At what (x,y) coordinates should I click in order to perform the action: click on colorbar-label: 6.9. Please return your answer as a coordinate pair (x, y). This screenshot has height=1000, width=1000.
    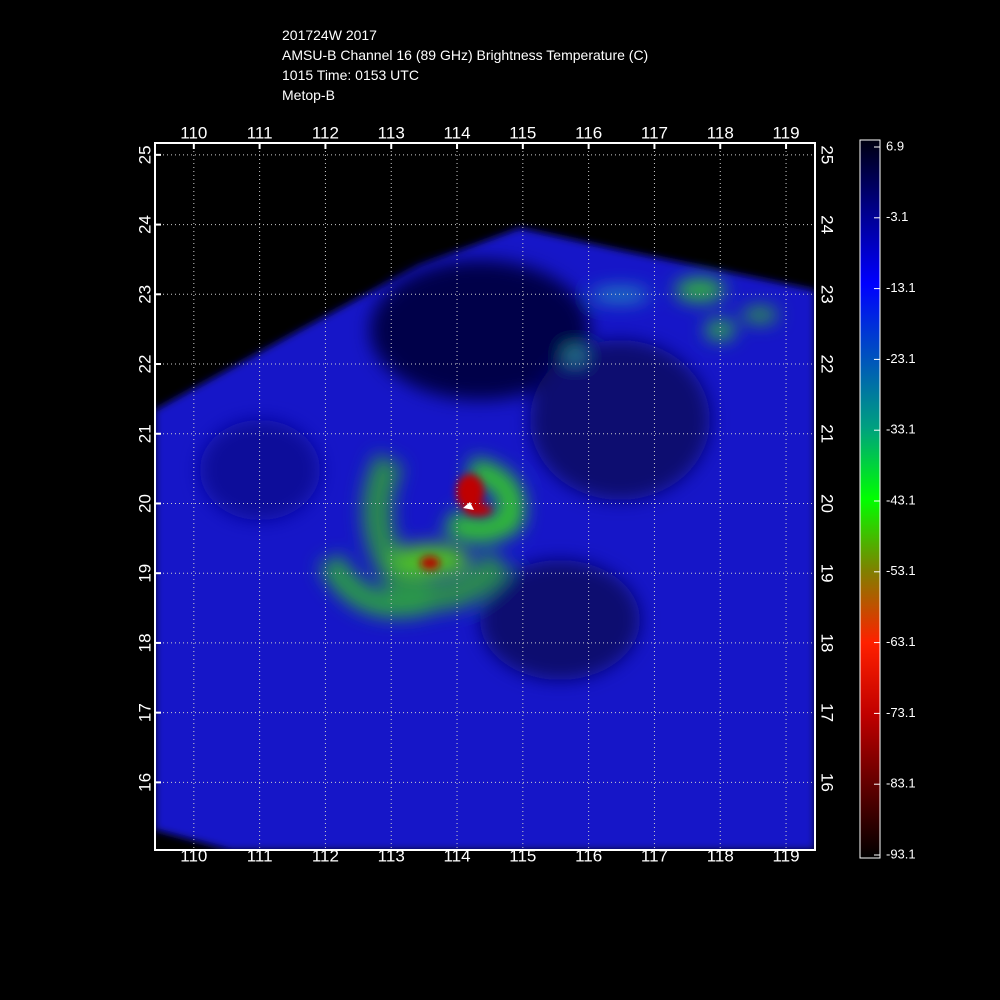
    Looking at the image, I should click on (895, 145).